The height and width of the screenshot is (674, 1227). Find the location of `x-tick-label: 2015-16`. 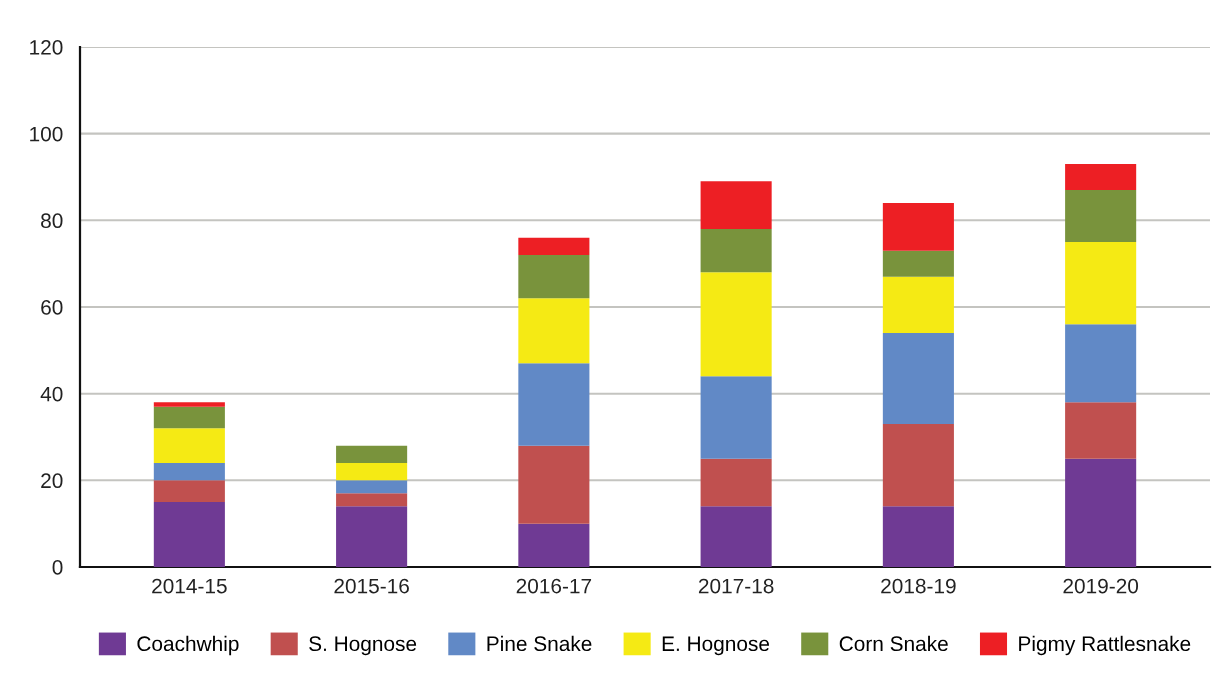

x-tick-label: 2015-16 is located at coordinates (371, 586).